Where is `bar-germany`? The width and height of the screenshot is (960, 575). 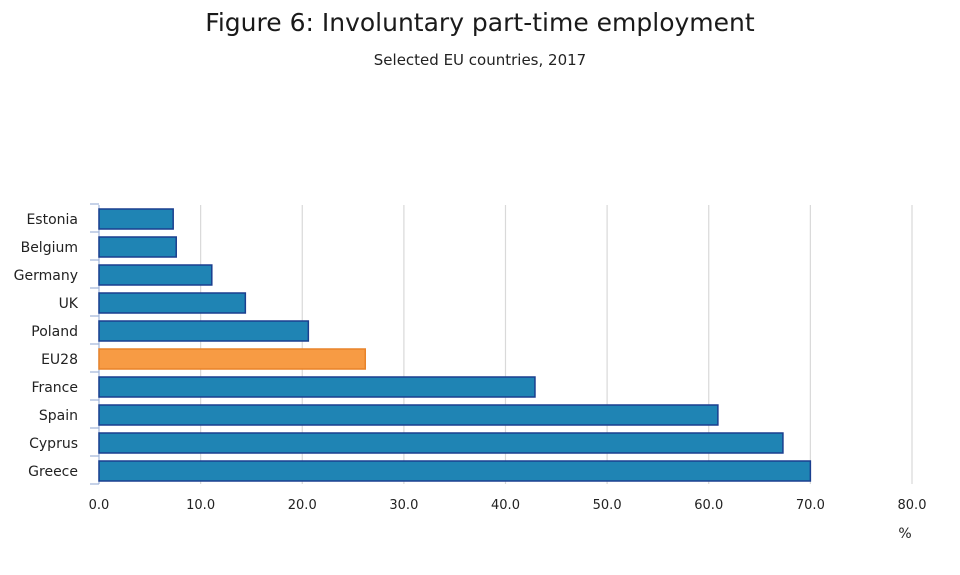
bar-germany is located at coordinates (155, 275).